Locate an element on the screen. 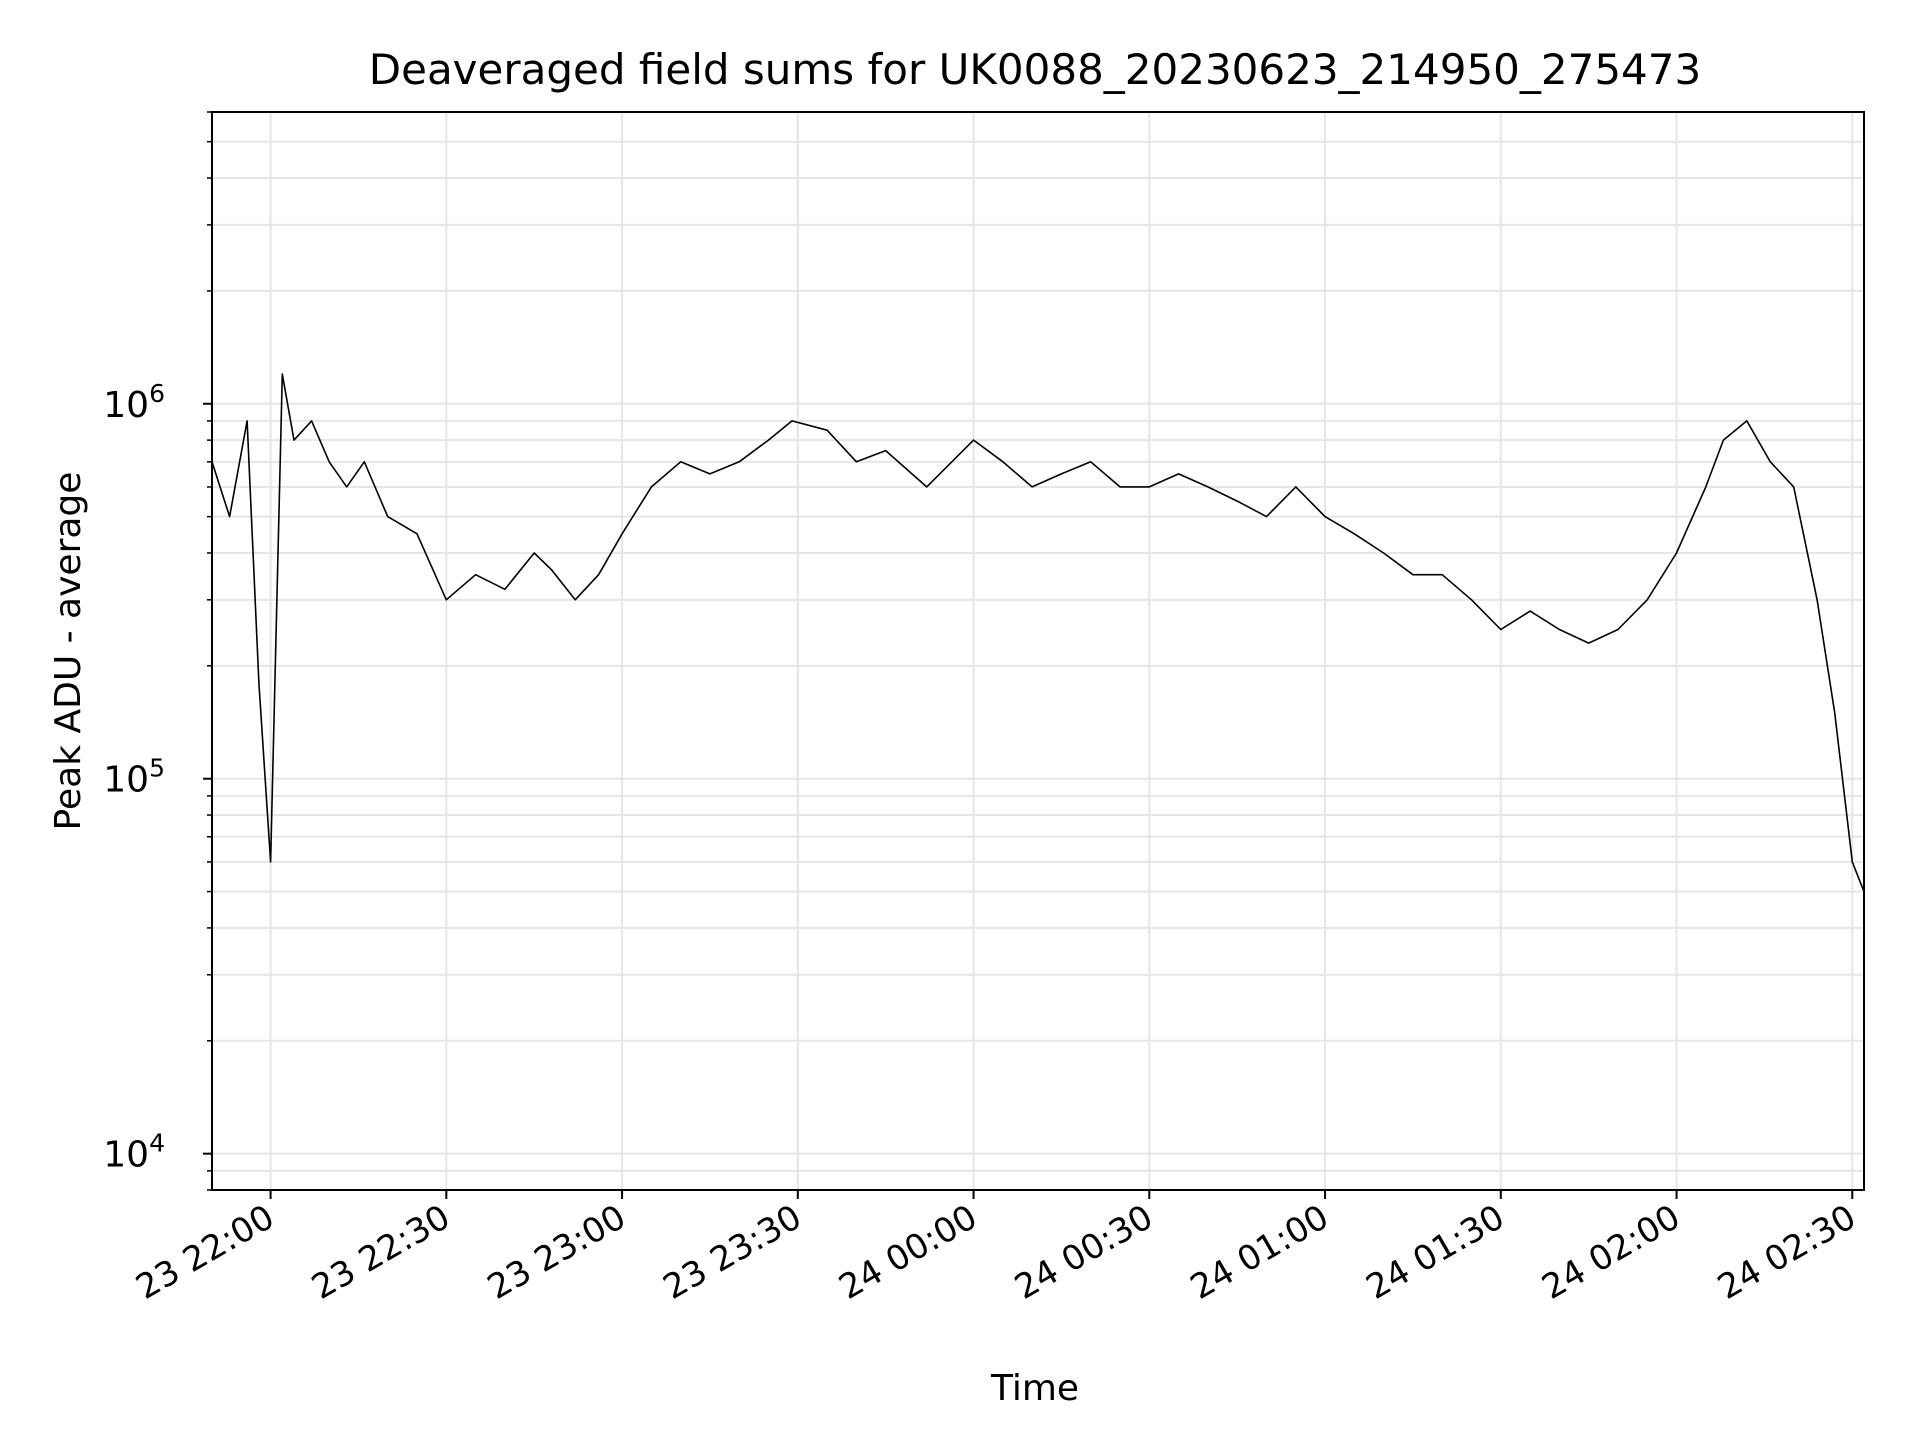  y-tick-label: 10⁵ is located at coordinates (134, 777).